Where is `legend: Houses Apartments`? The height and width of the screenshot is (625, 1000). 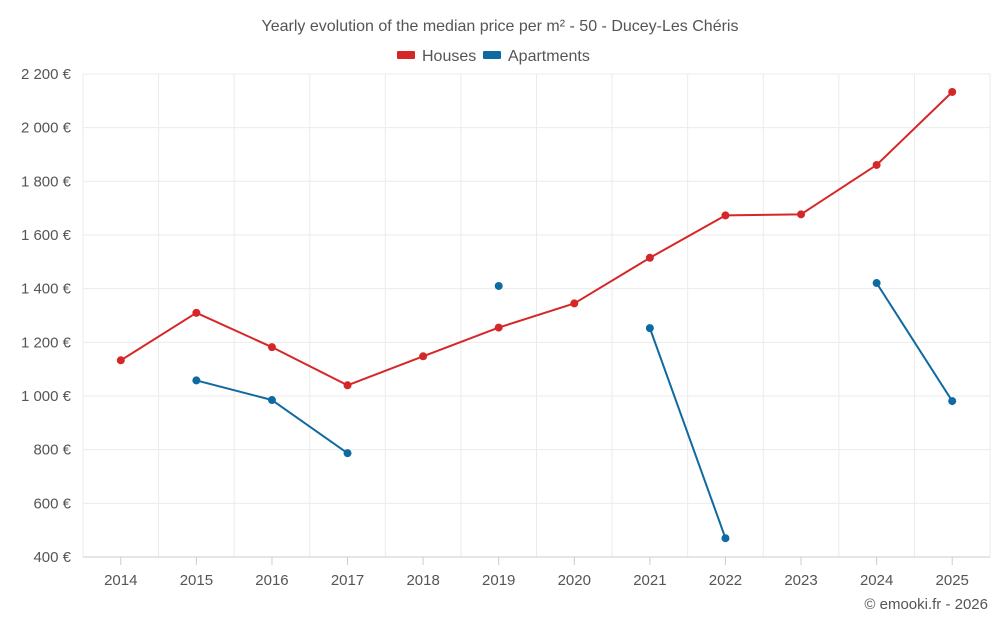 legend: Houses Apartments is located at coordinates (493, 56).